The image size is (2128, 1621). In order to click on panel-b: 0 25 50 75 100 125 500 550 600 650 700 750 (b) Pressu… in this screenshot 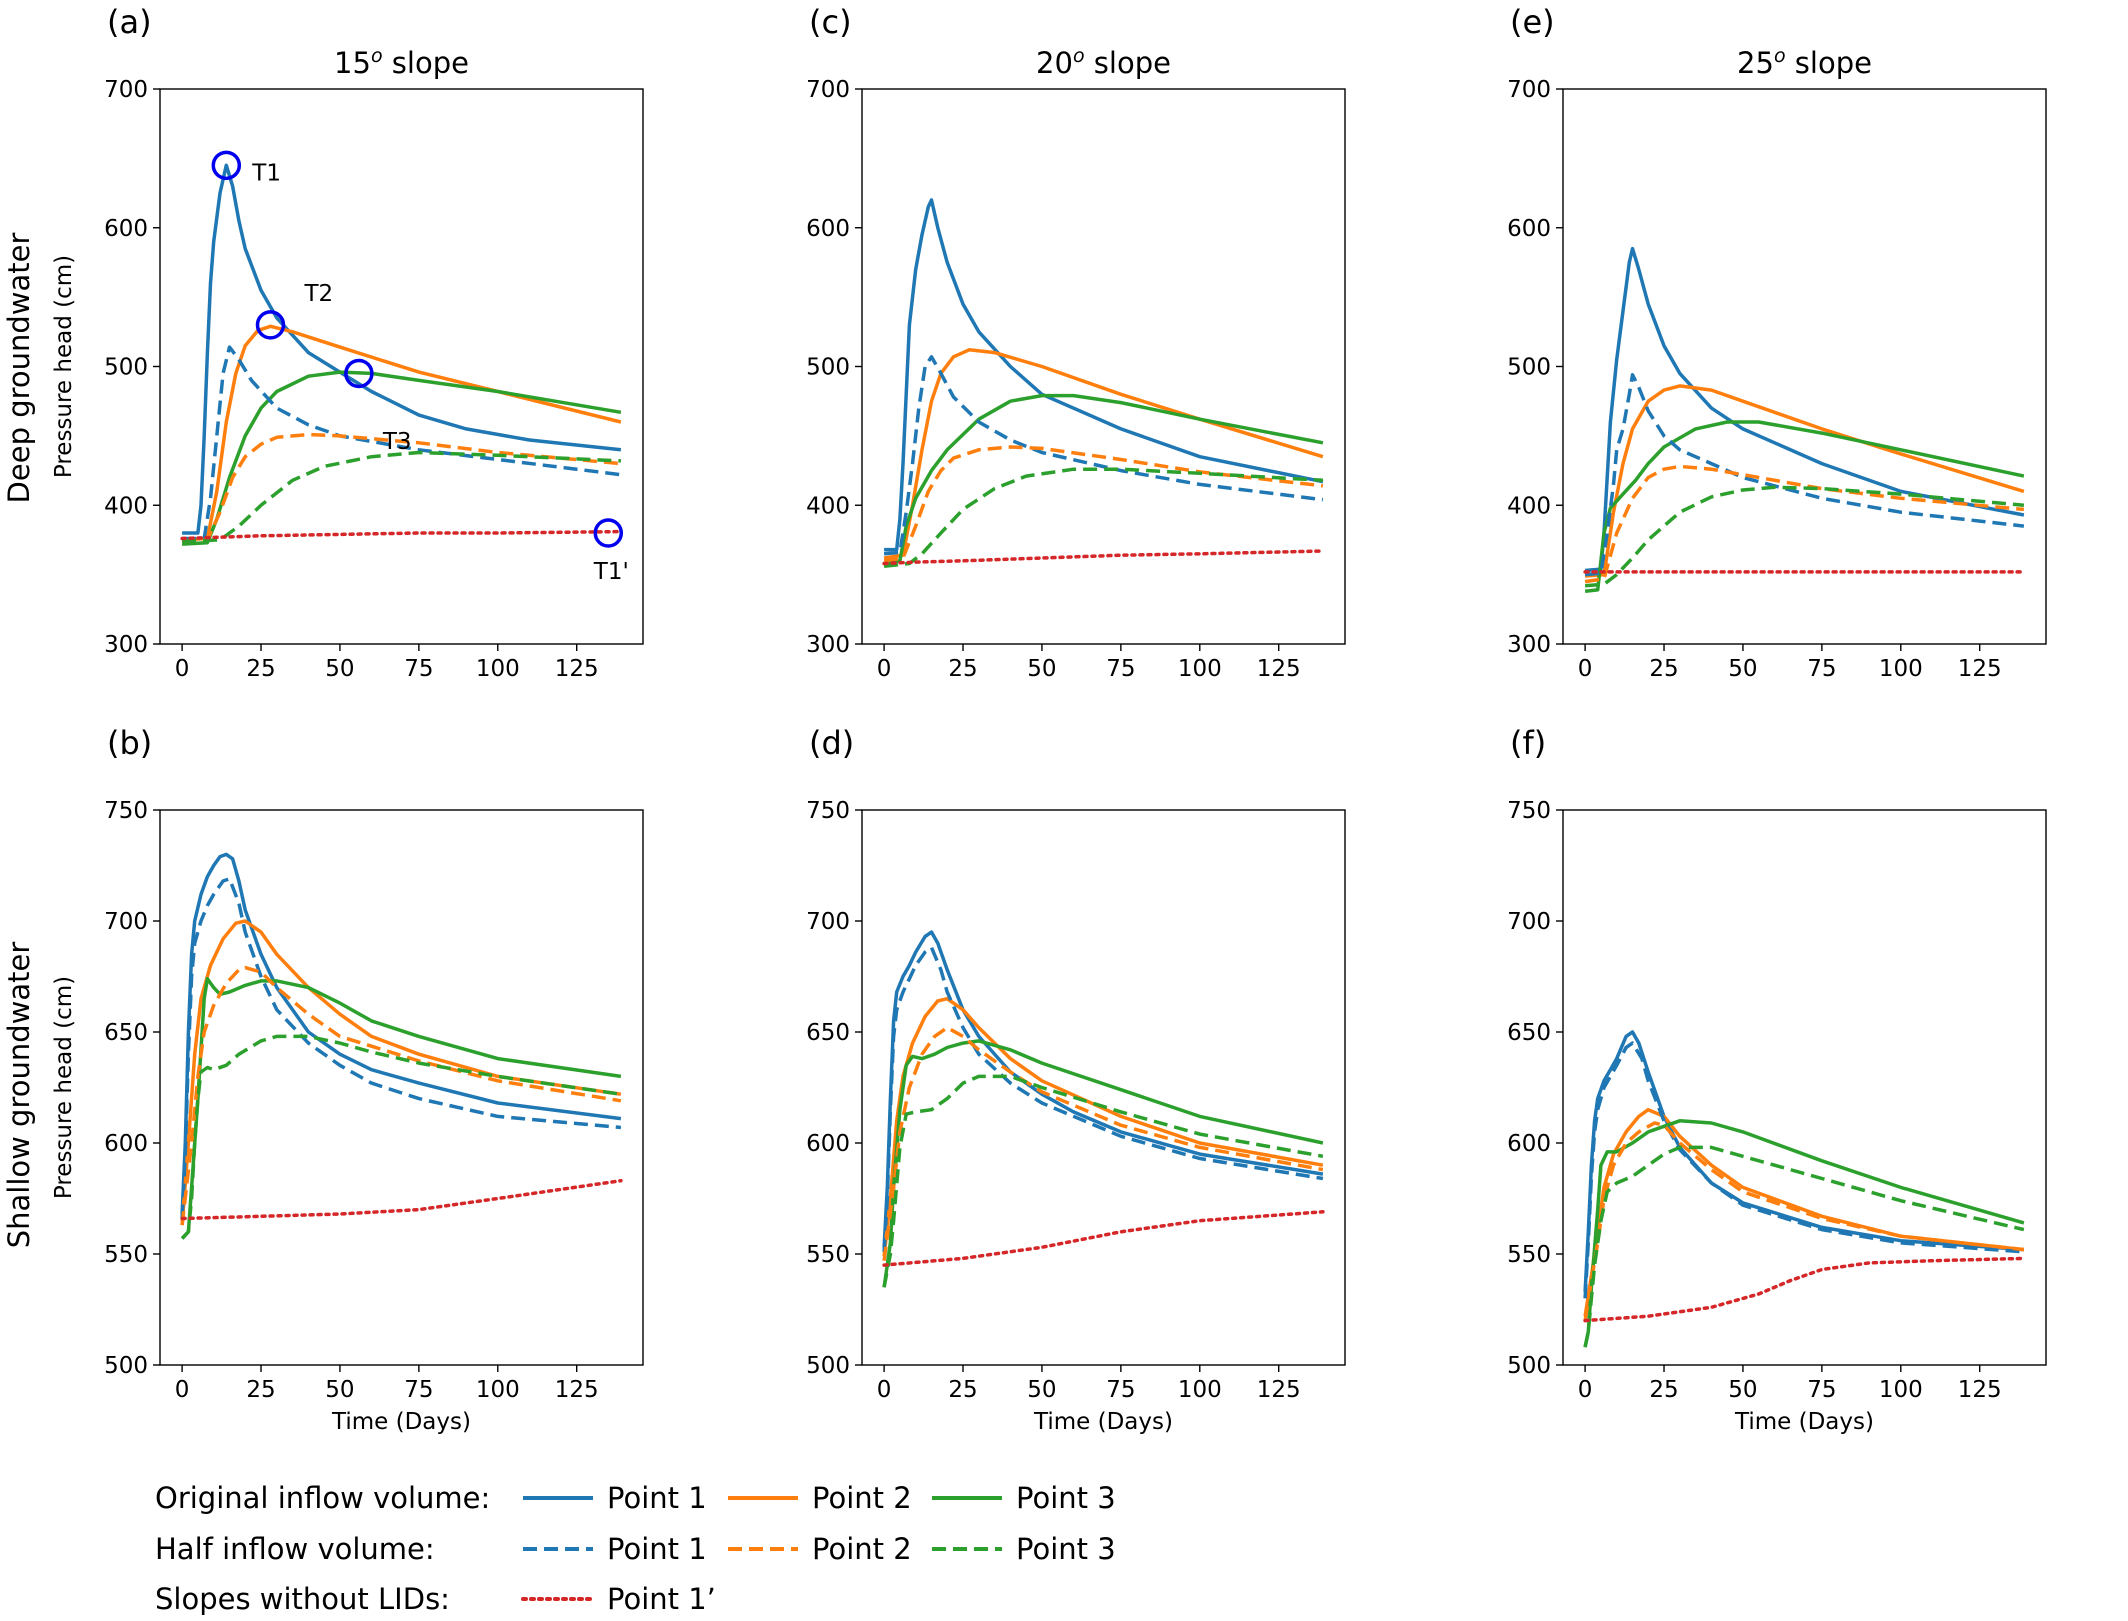, I will do `click(347, 1079)`.